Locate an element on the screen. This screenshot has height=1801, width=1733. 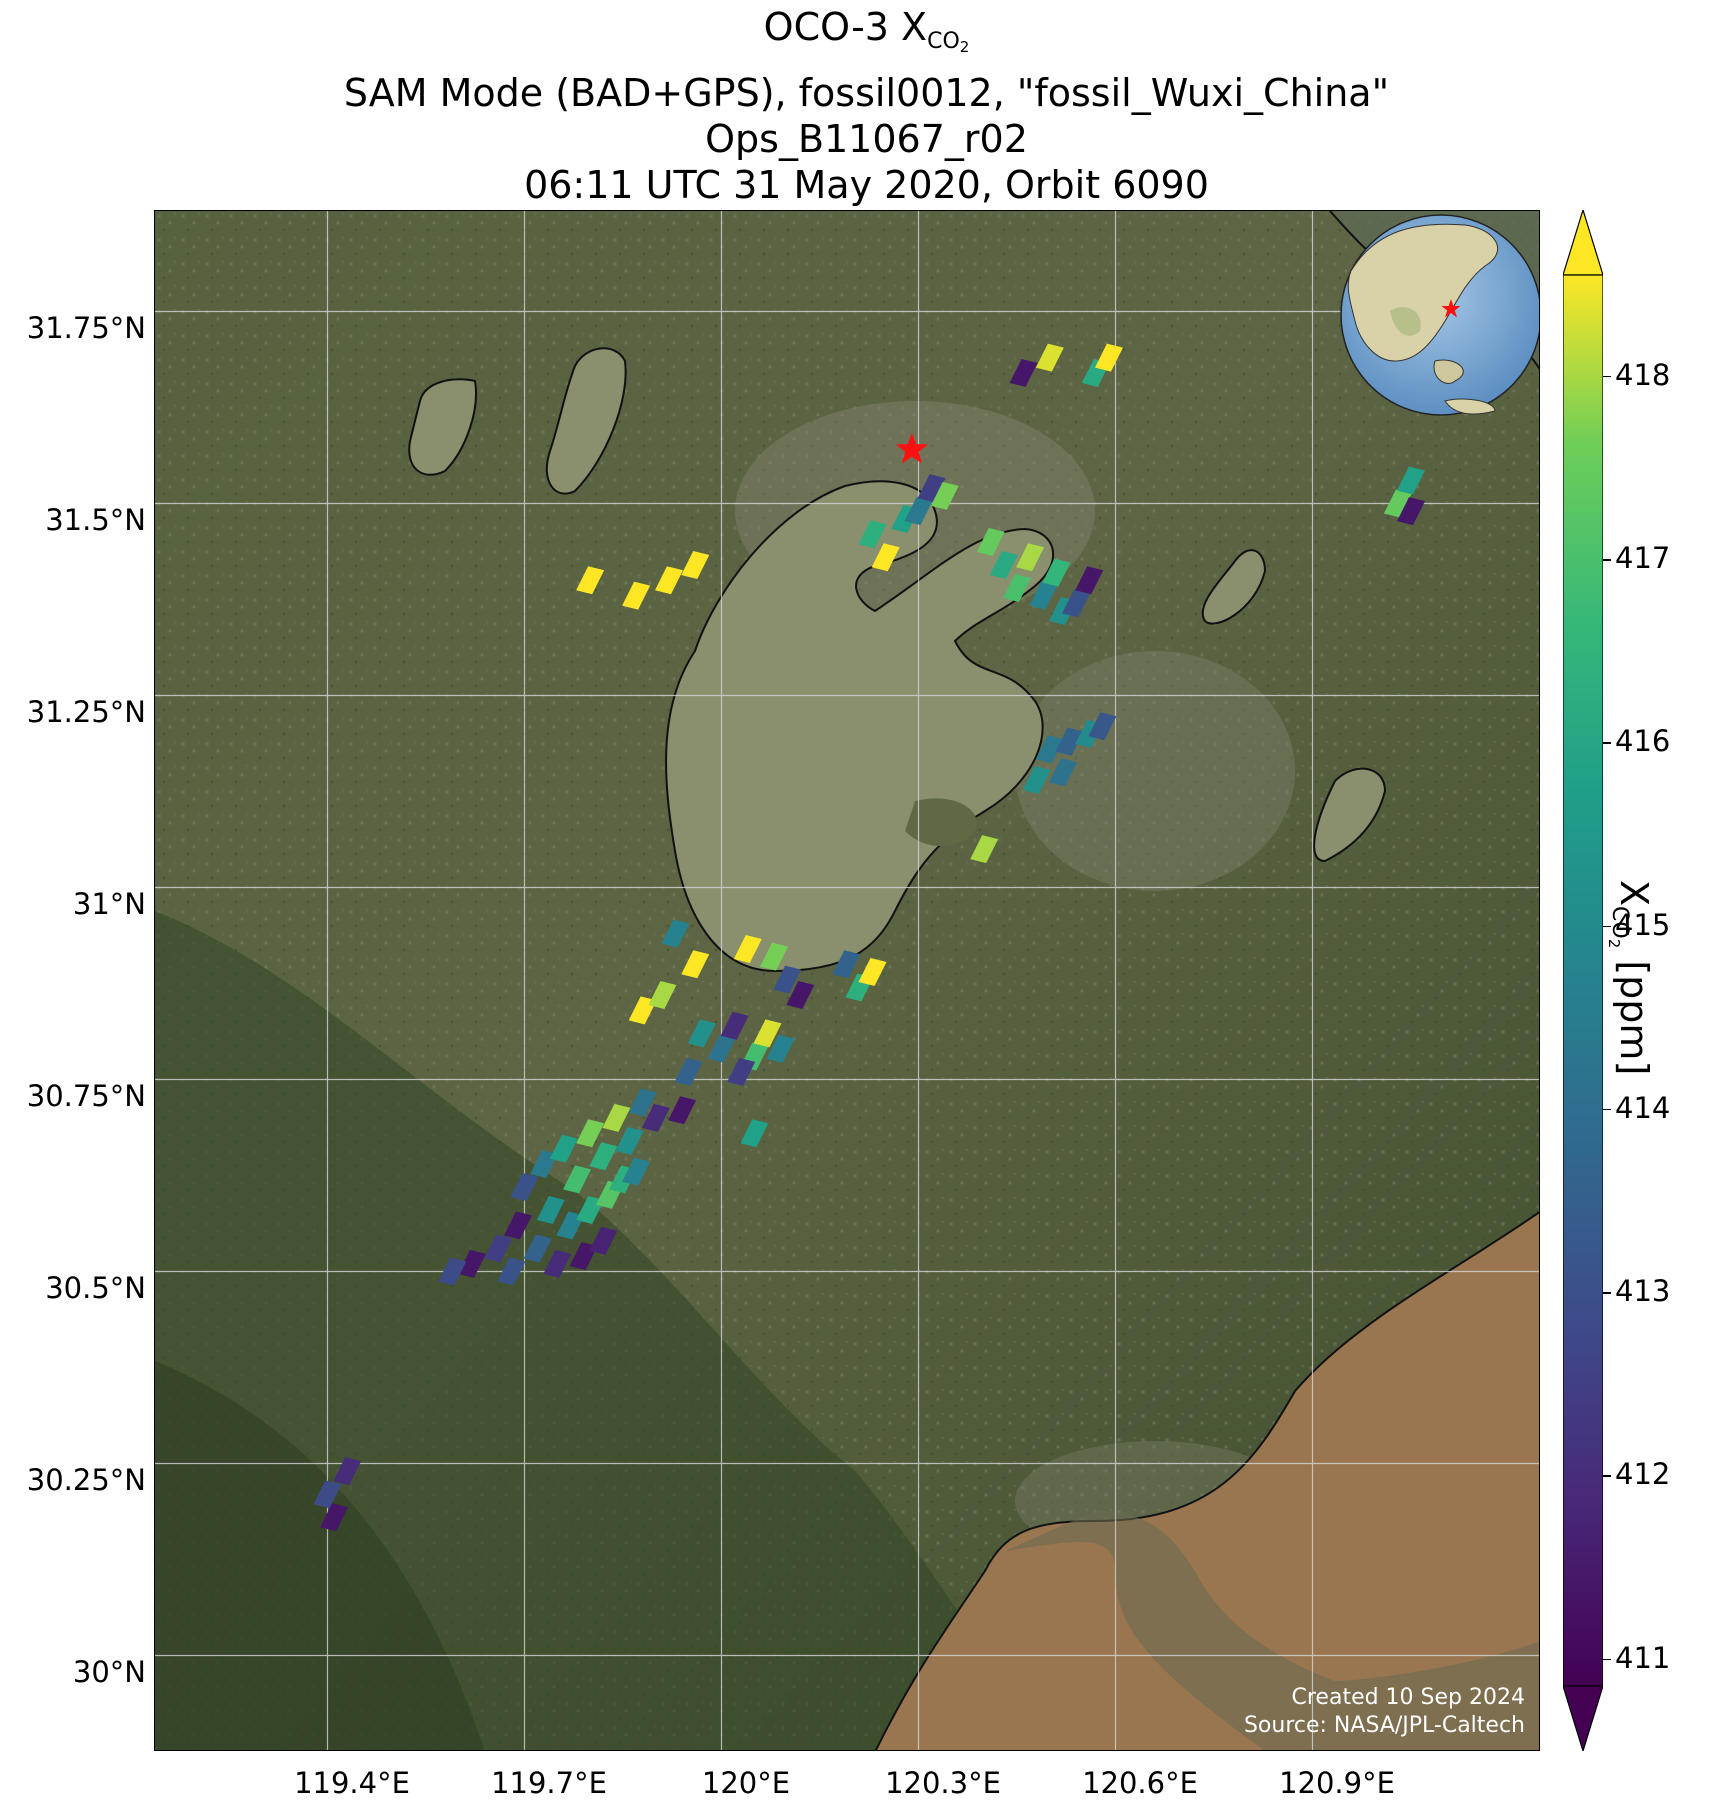
lon-label-120-9: 120.9°E is located at coordinates (1337, 1783).